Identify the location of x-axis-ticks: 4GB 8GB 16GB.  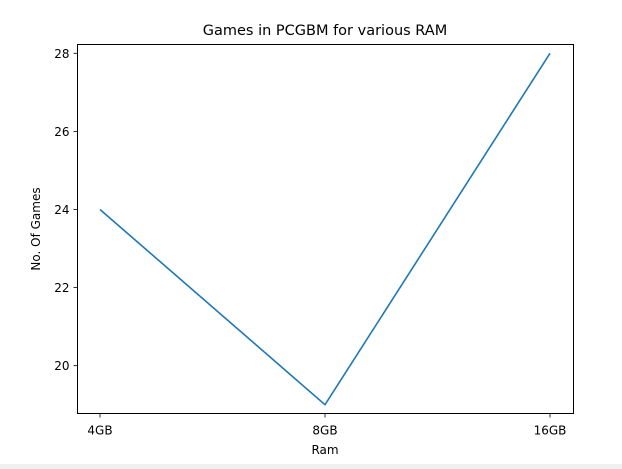
(327, 425).